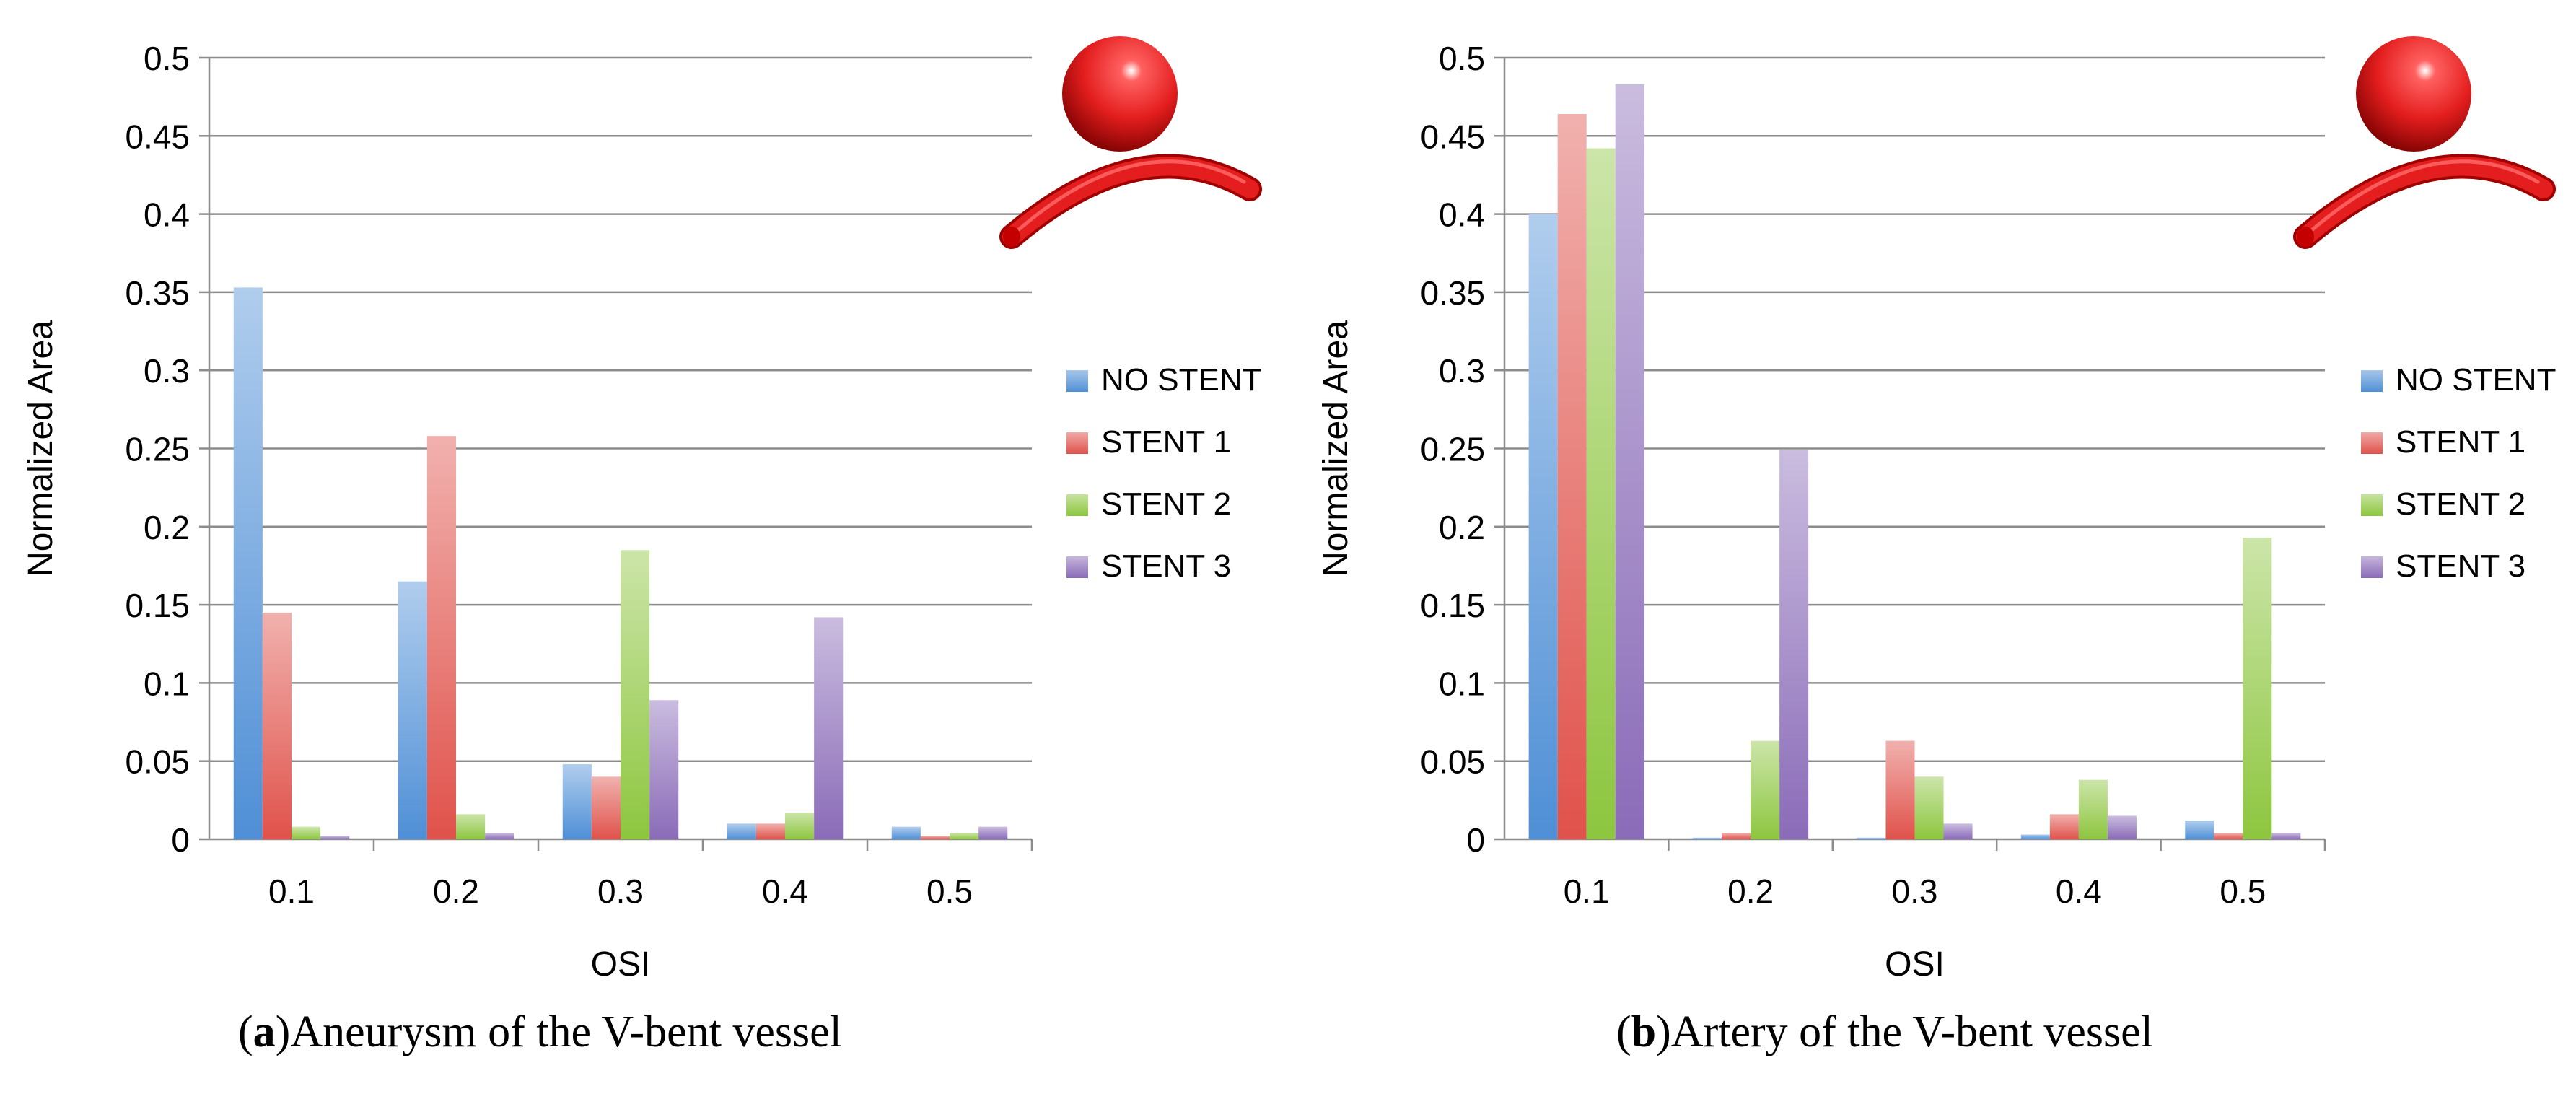 Image resolution: width=2576 pixels, height=1094 pixels. Describe the element at coordinates (167, 215) in the screenshot. I see `y-tick-label: 0.4` at that location.